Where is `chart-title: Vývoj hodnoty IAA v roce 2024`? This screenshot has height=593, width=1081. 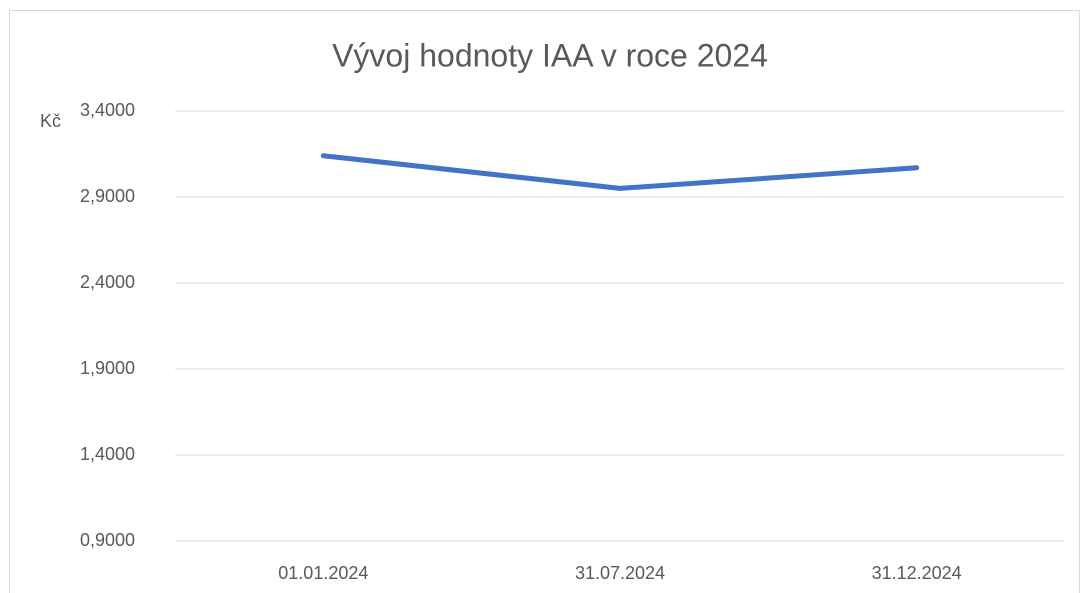 chart-title: Vývoj hodnoty IAA v roce 2024 is located at coordinates (550, 55).